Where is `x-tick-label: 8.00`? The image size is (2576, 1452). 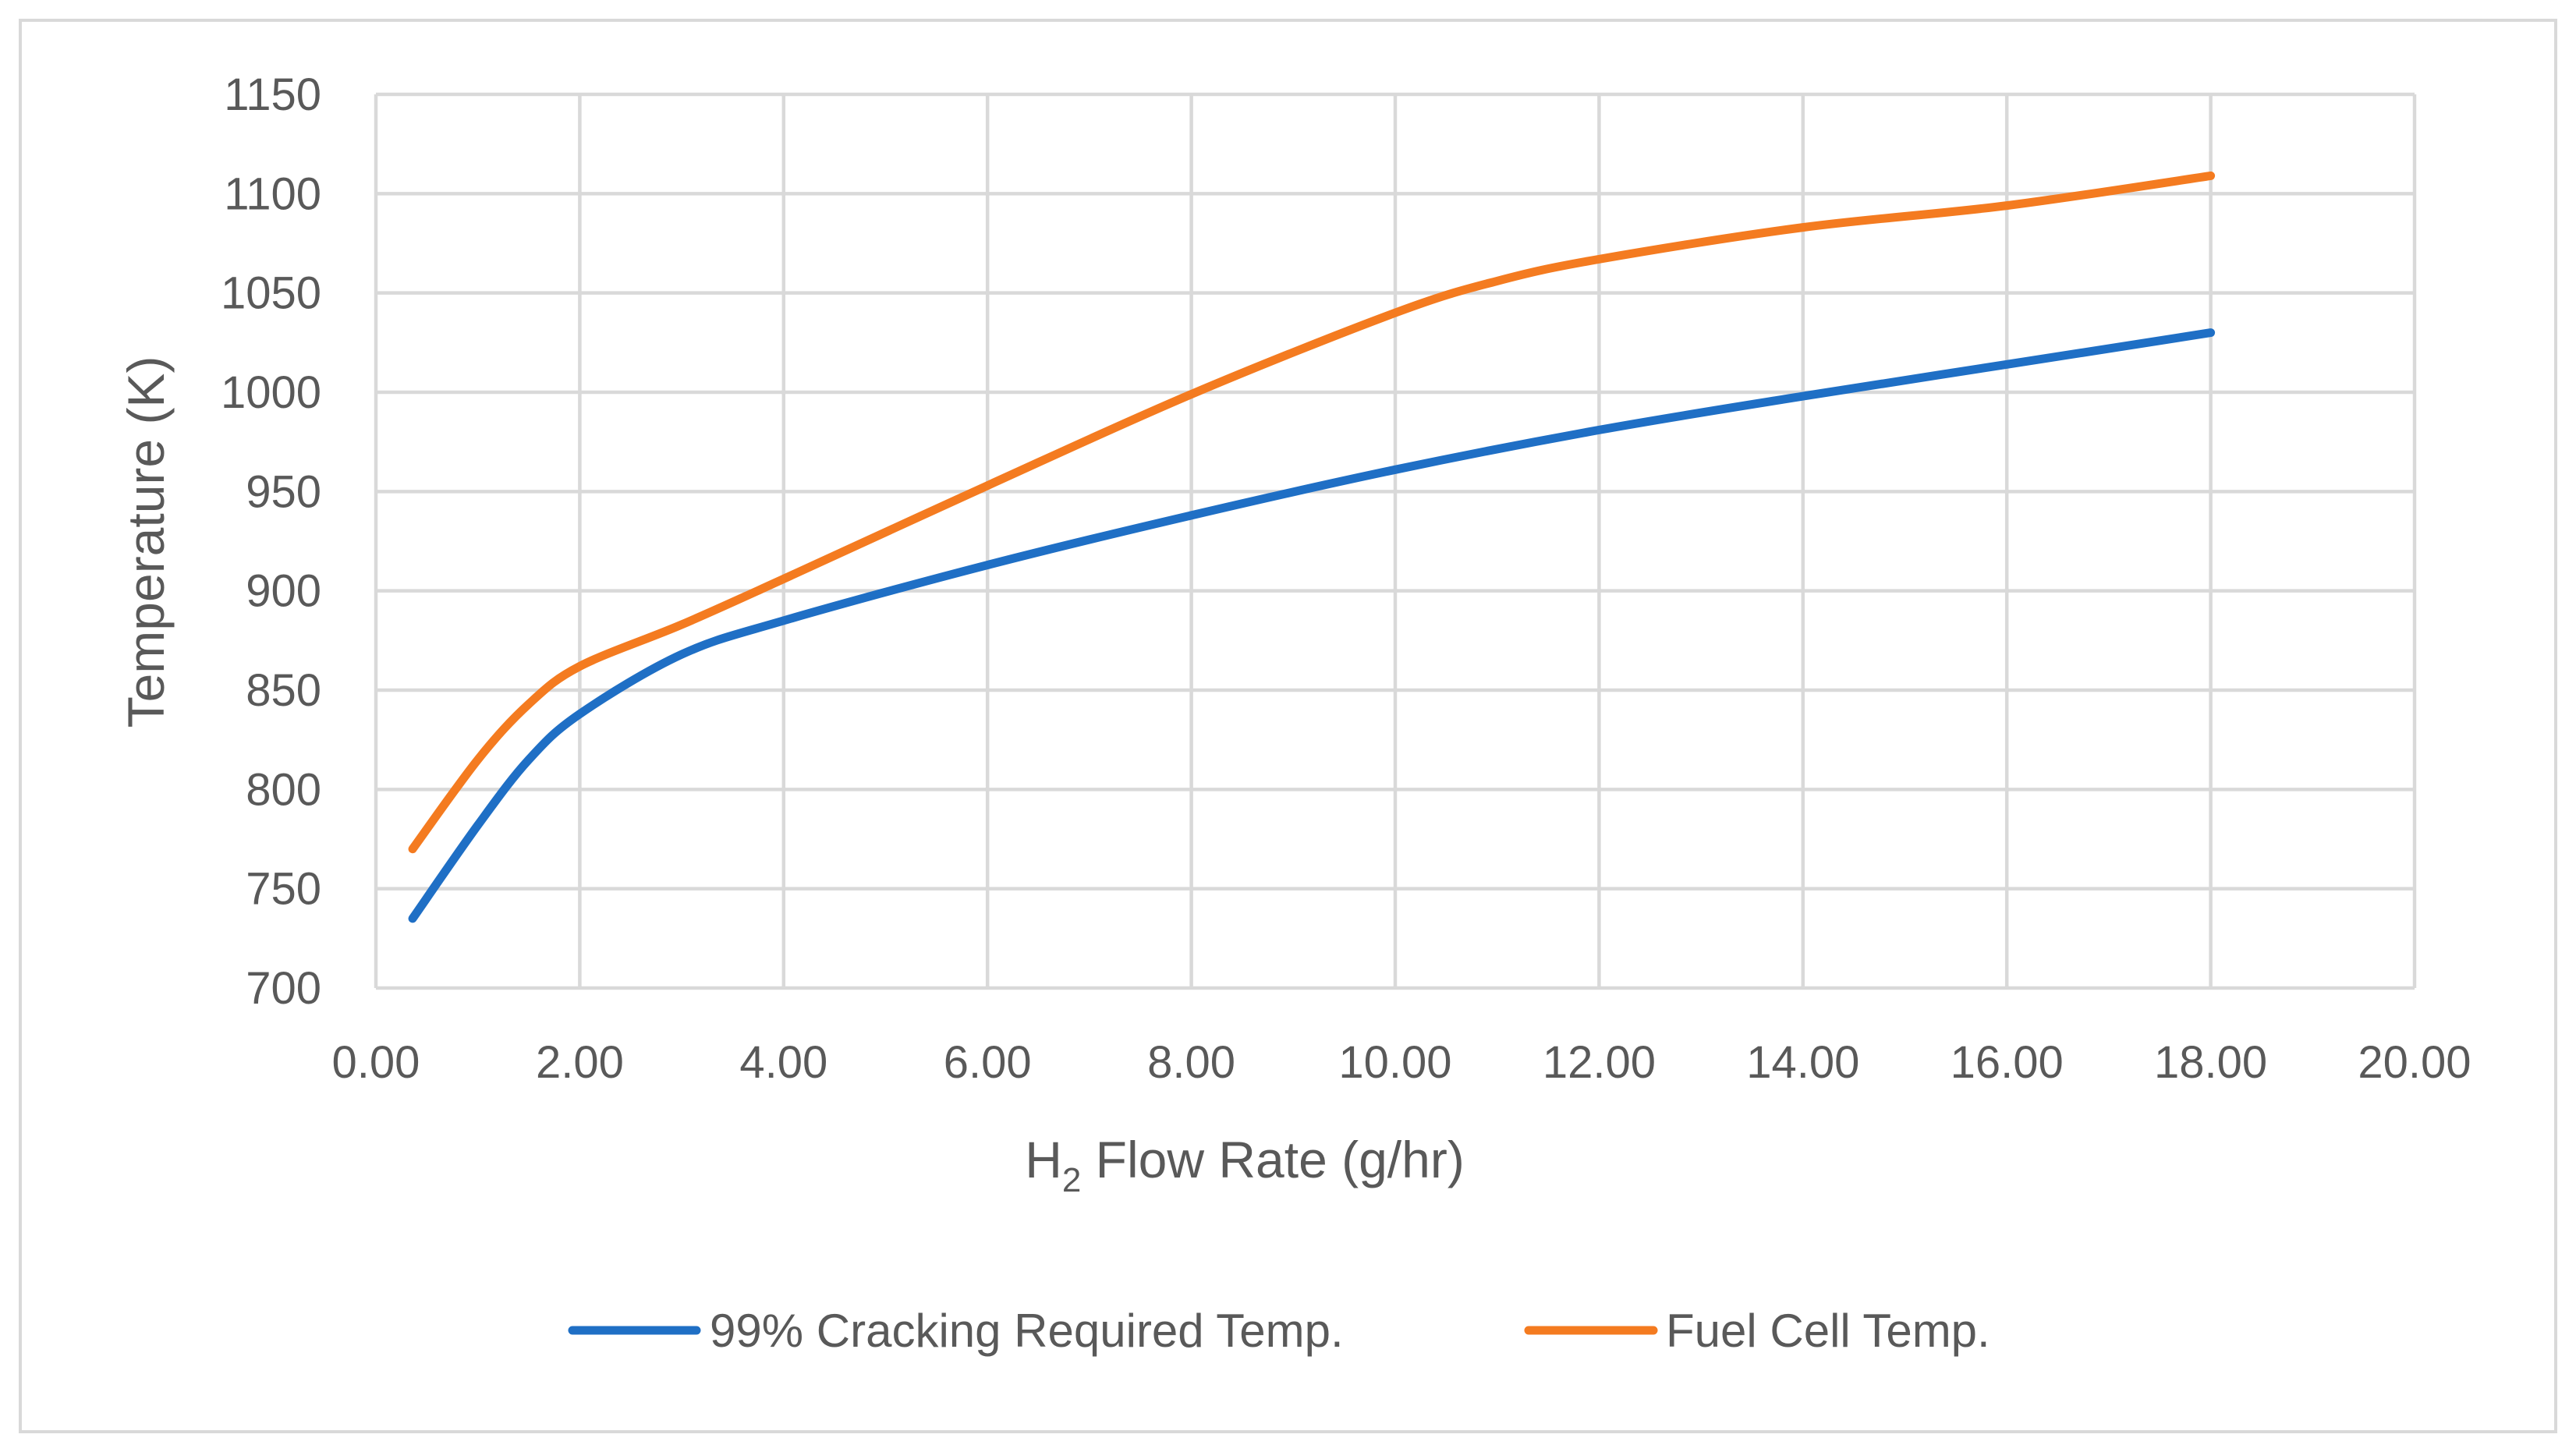 x-tick-label: 8.00 is located at coordinates (1191, 1062).